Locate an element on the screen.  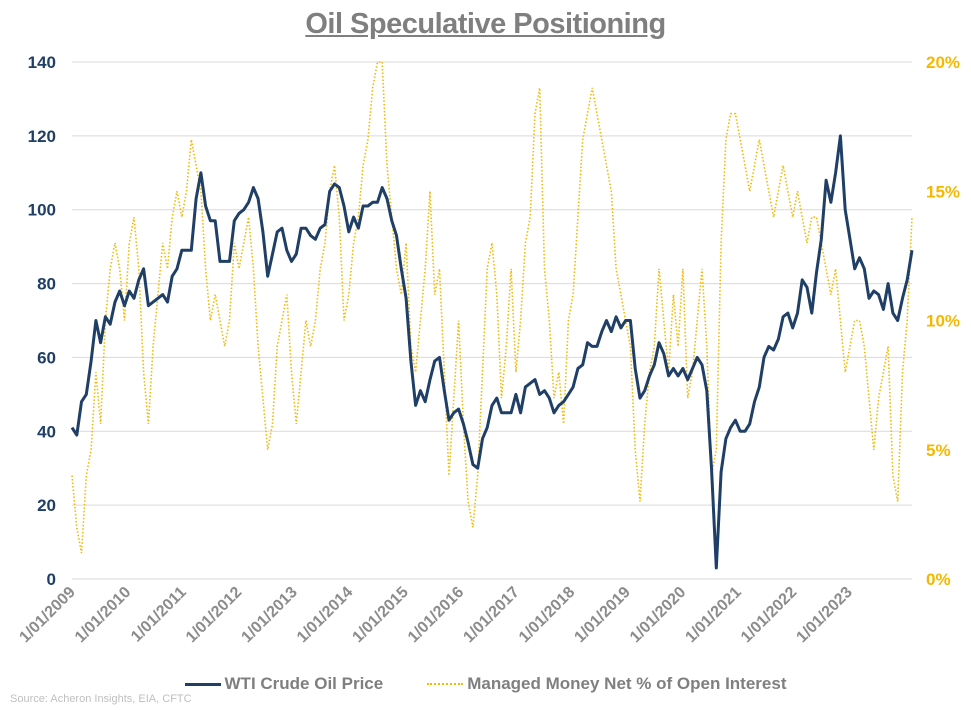
x-tick-label: 1/01/2023 is located at coordinates (824, 615).